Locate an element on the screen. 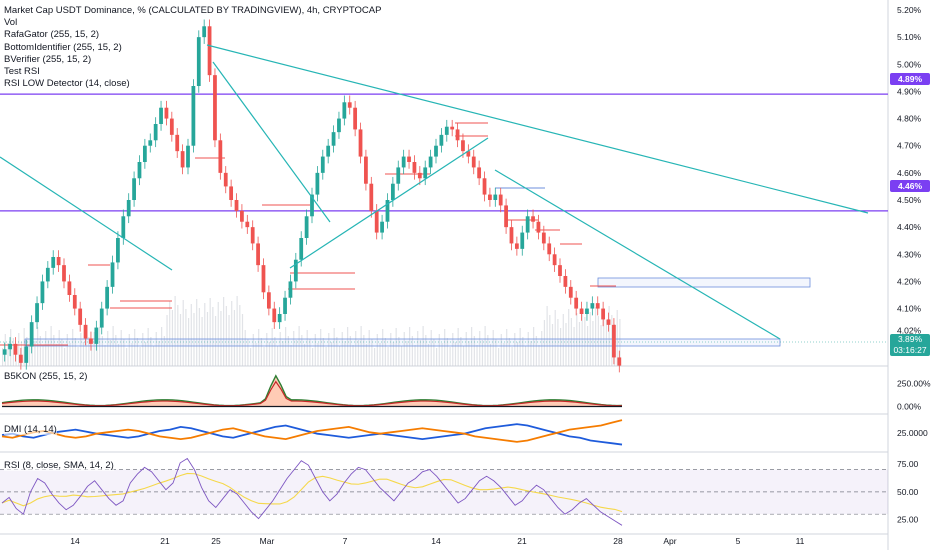  range-box-right is located at coordinates (704, 282).